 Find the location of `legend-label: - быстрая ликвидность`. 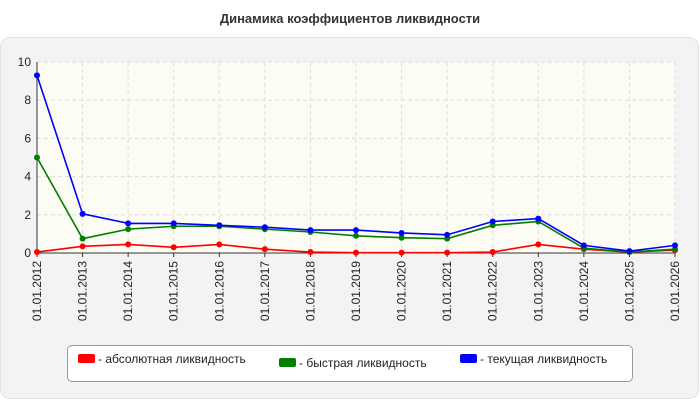

legend-label: - быстрая ликвидность is located at coordinates (363, 363).